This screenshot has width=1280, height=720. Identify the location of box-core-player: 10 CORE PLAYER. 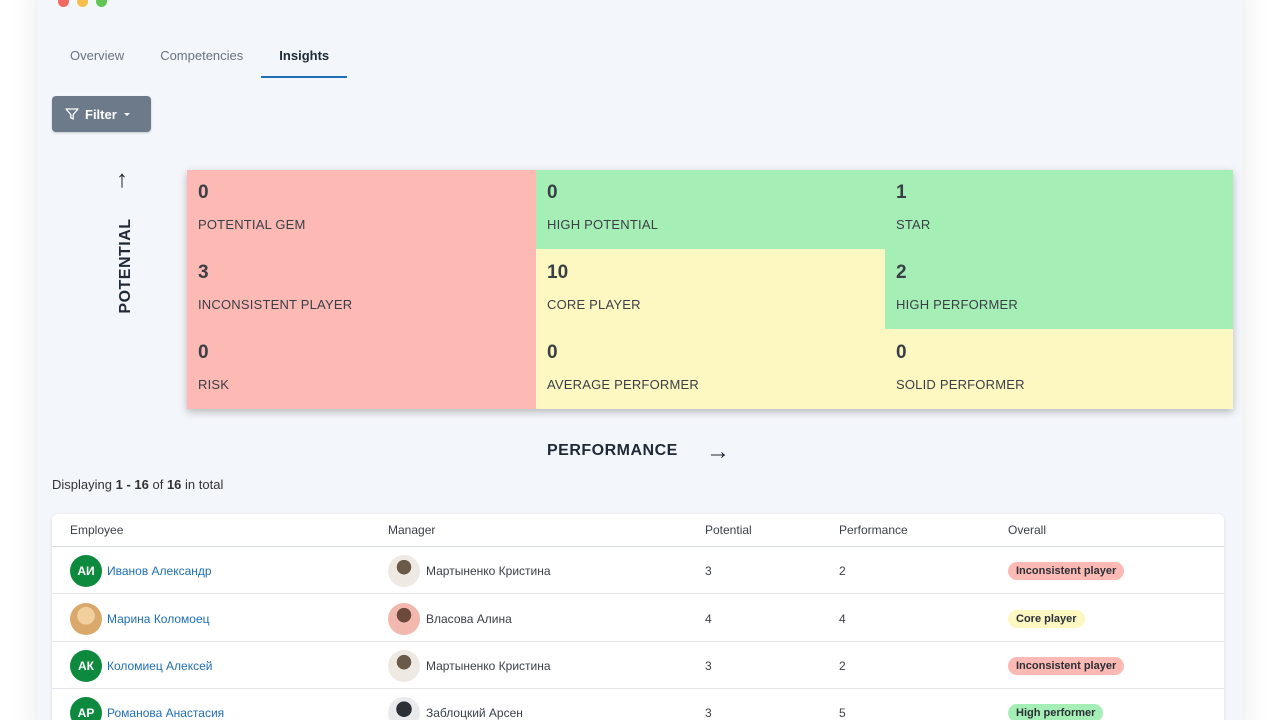
(710, 289).